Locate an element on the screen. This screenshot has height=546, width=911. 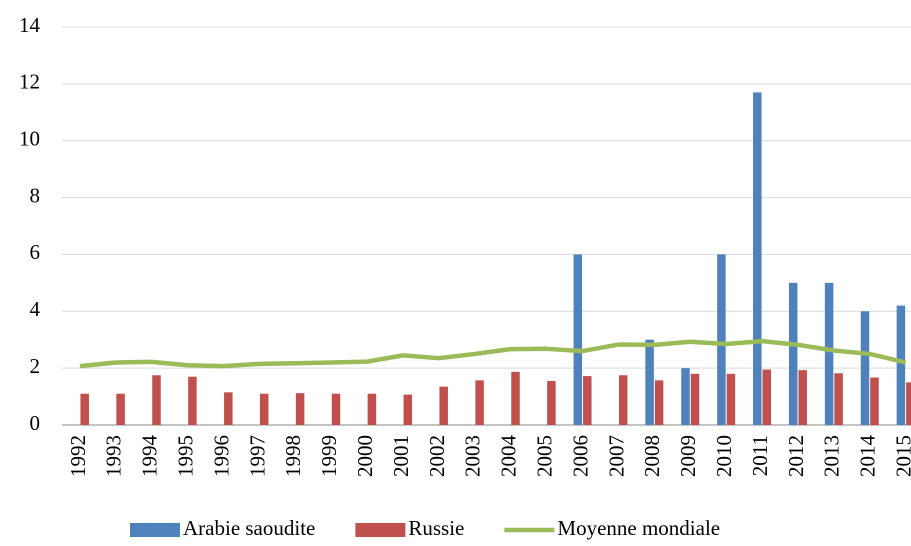
x-tick-label: 1994 is located at coordinates (150, 456).